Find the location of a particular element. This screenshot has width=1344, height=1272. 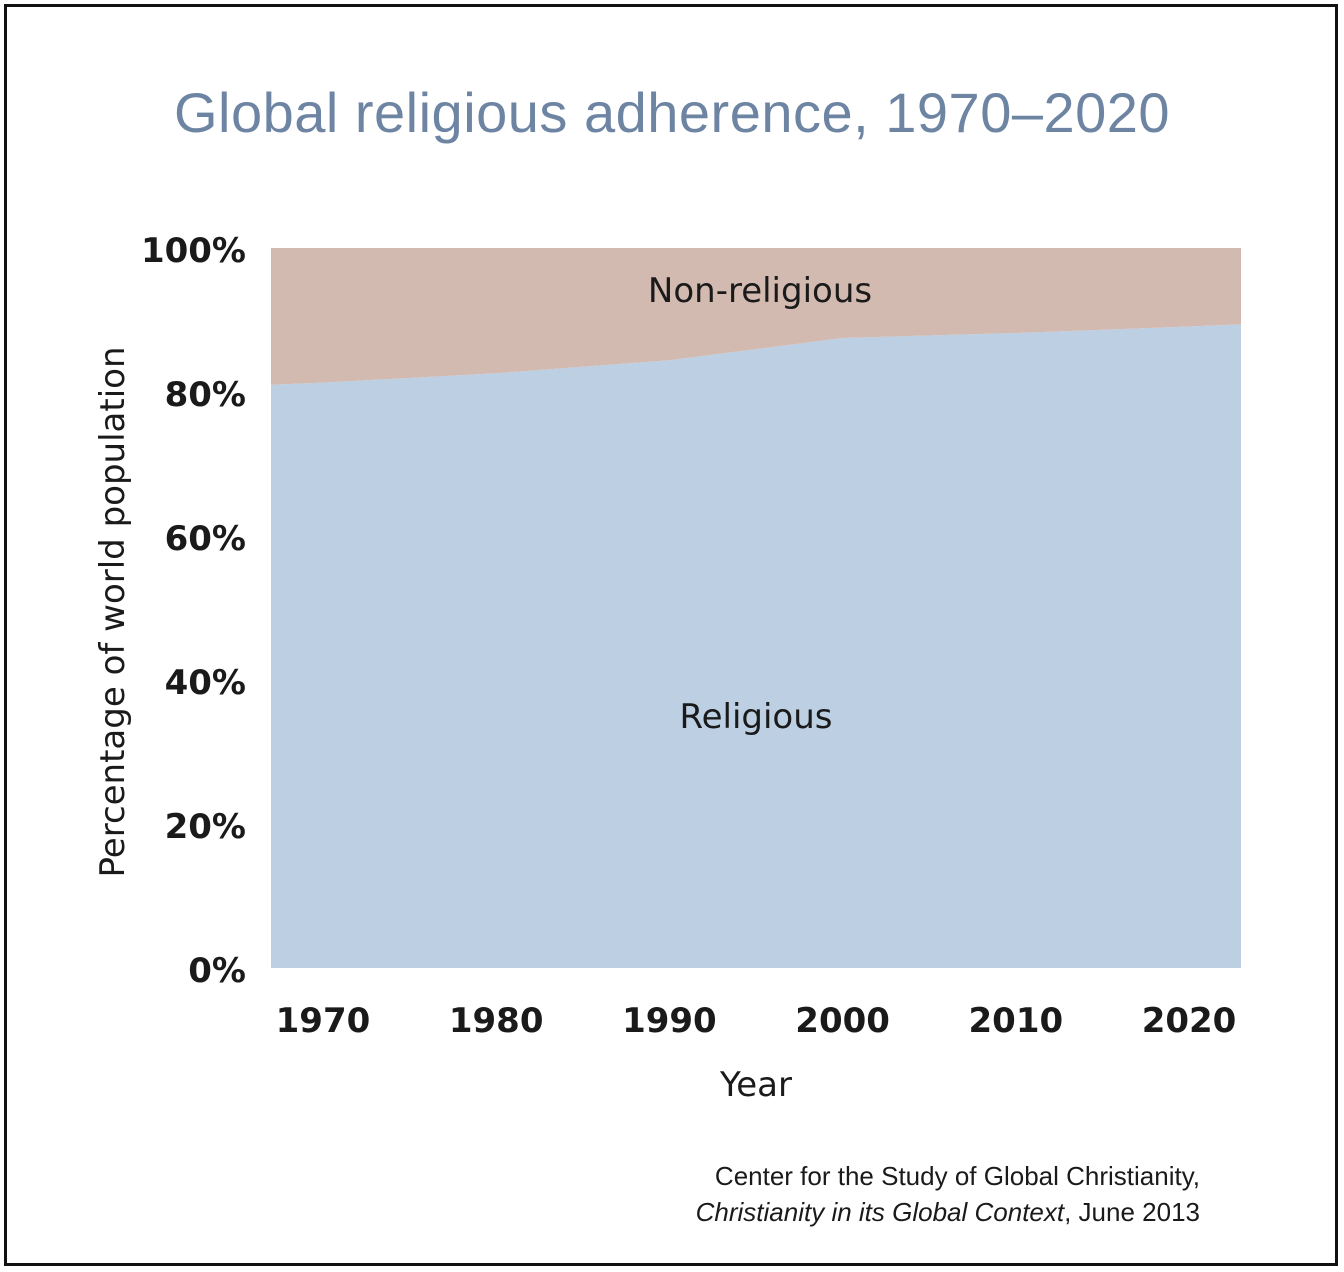

y-tick-label: 20% is located at coordinates (205, 827).